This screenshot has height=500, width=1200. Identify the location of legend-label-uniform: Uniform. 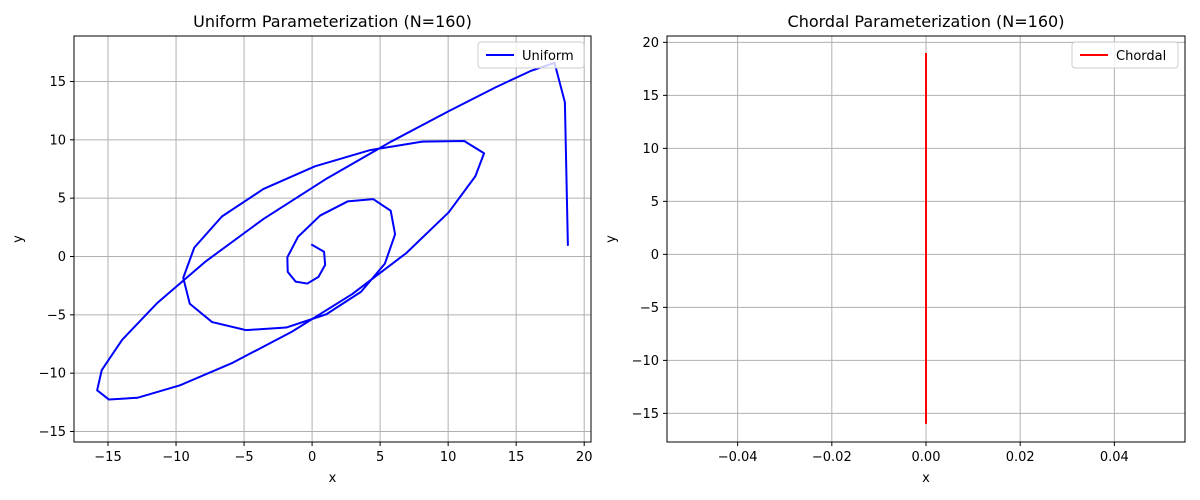
(548, 56).